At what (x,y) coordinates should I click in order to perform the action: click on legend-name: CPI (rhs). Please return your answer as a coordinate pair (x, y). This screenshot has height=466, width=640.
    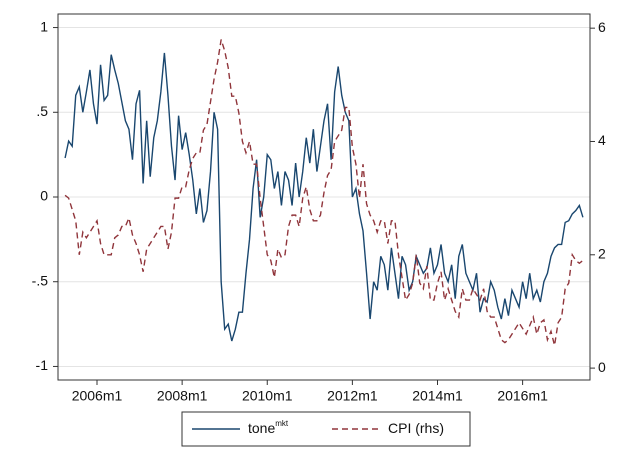
    Looking at the image, I should click on (416, 428).